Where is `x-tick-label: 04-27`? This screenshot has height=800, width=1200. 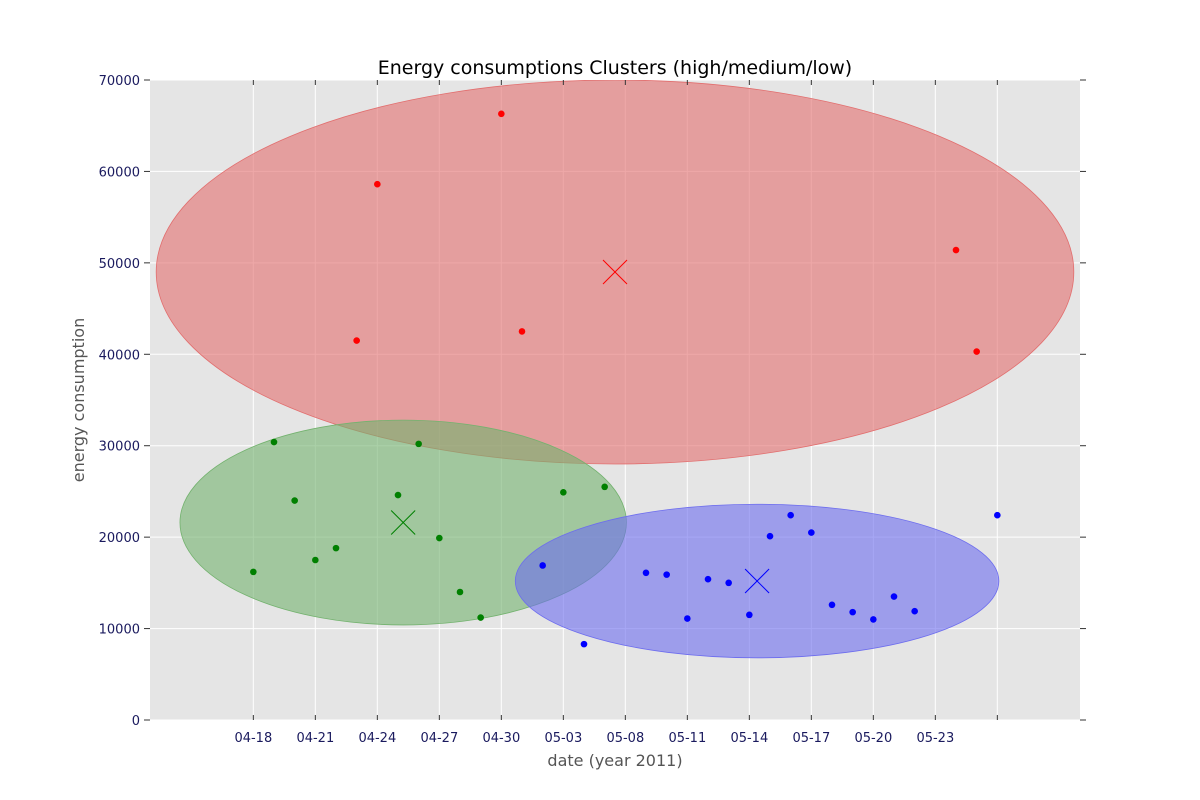
x-tick-label: 04-27 is located at coordinates (439, 738).